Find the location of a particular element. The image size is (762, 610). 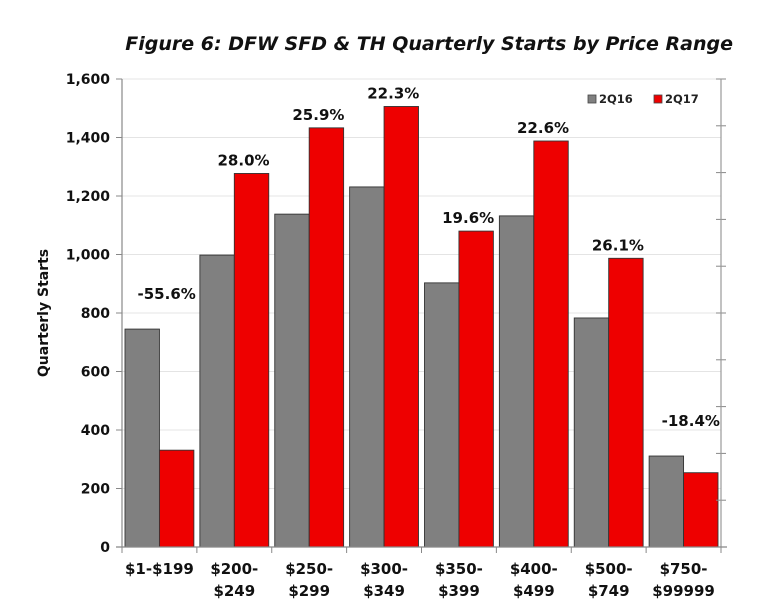

x-category-label: $300- is located at coordinates (384, 569).